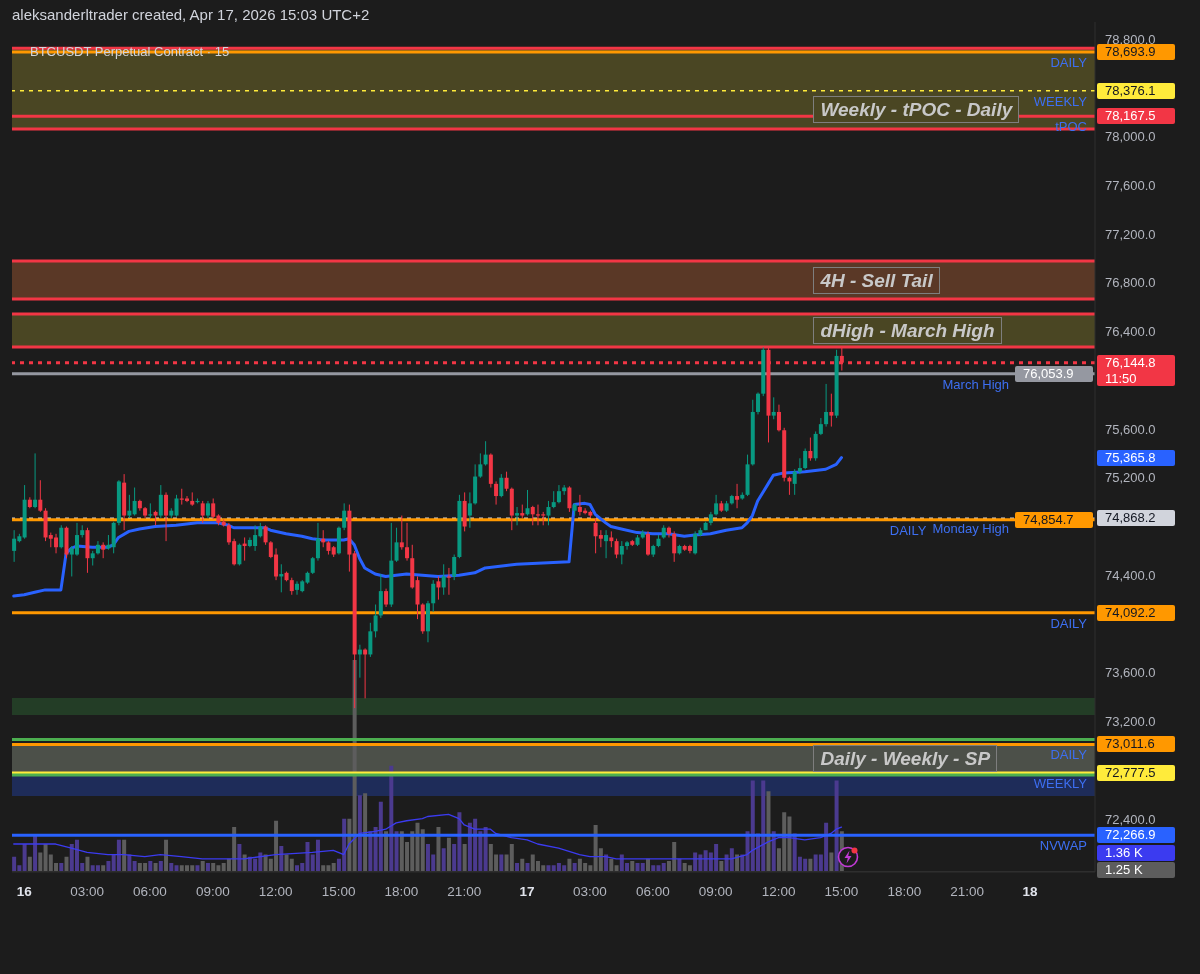 This screenshot has width=1200, height=974. Describe the element at coordinates (1130, 744) in the screenshot. I see `annotation: 73,011.6` at that location.